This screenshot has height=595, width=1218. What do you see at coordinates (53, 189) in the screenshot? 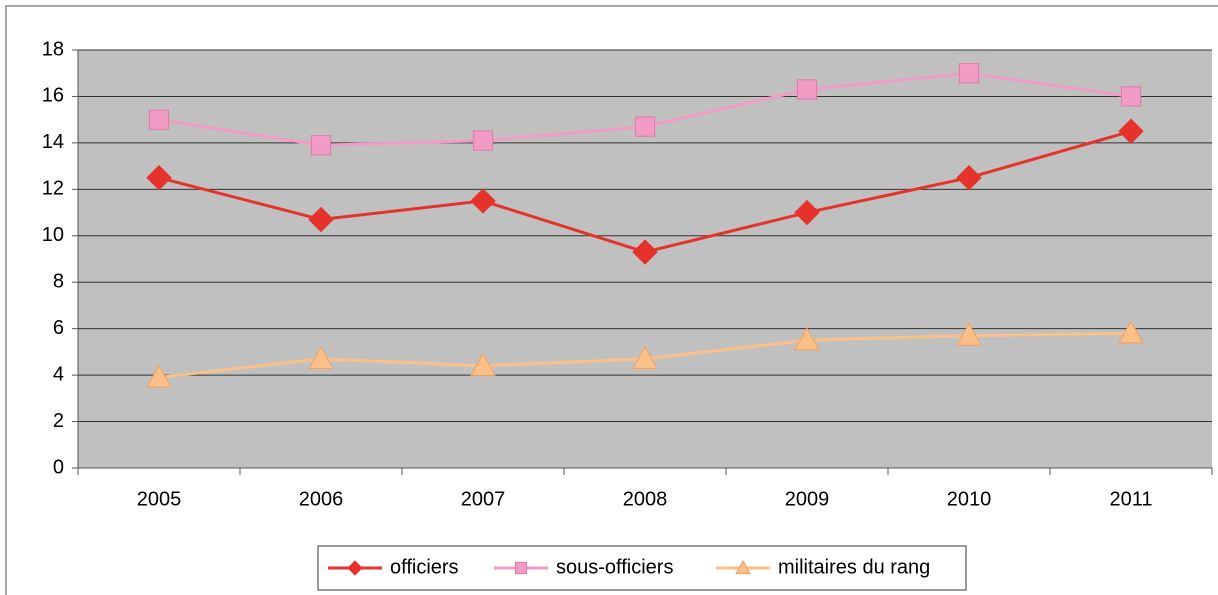
I see `y-tick-label: 12` at bounding box center [53, 189].